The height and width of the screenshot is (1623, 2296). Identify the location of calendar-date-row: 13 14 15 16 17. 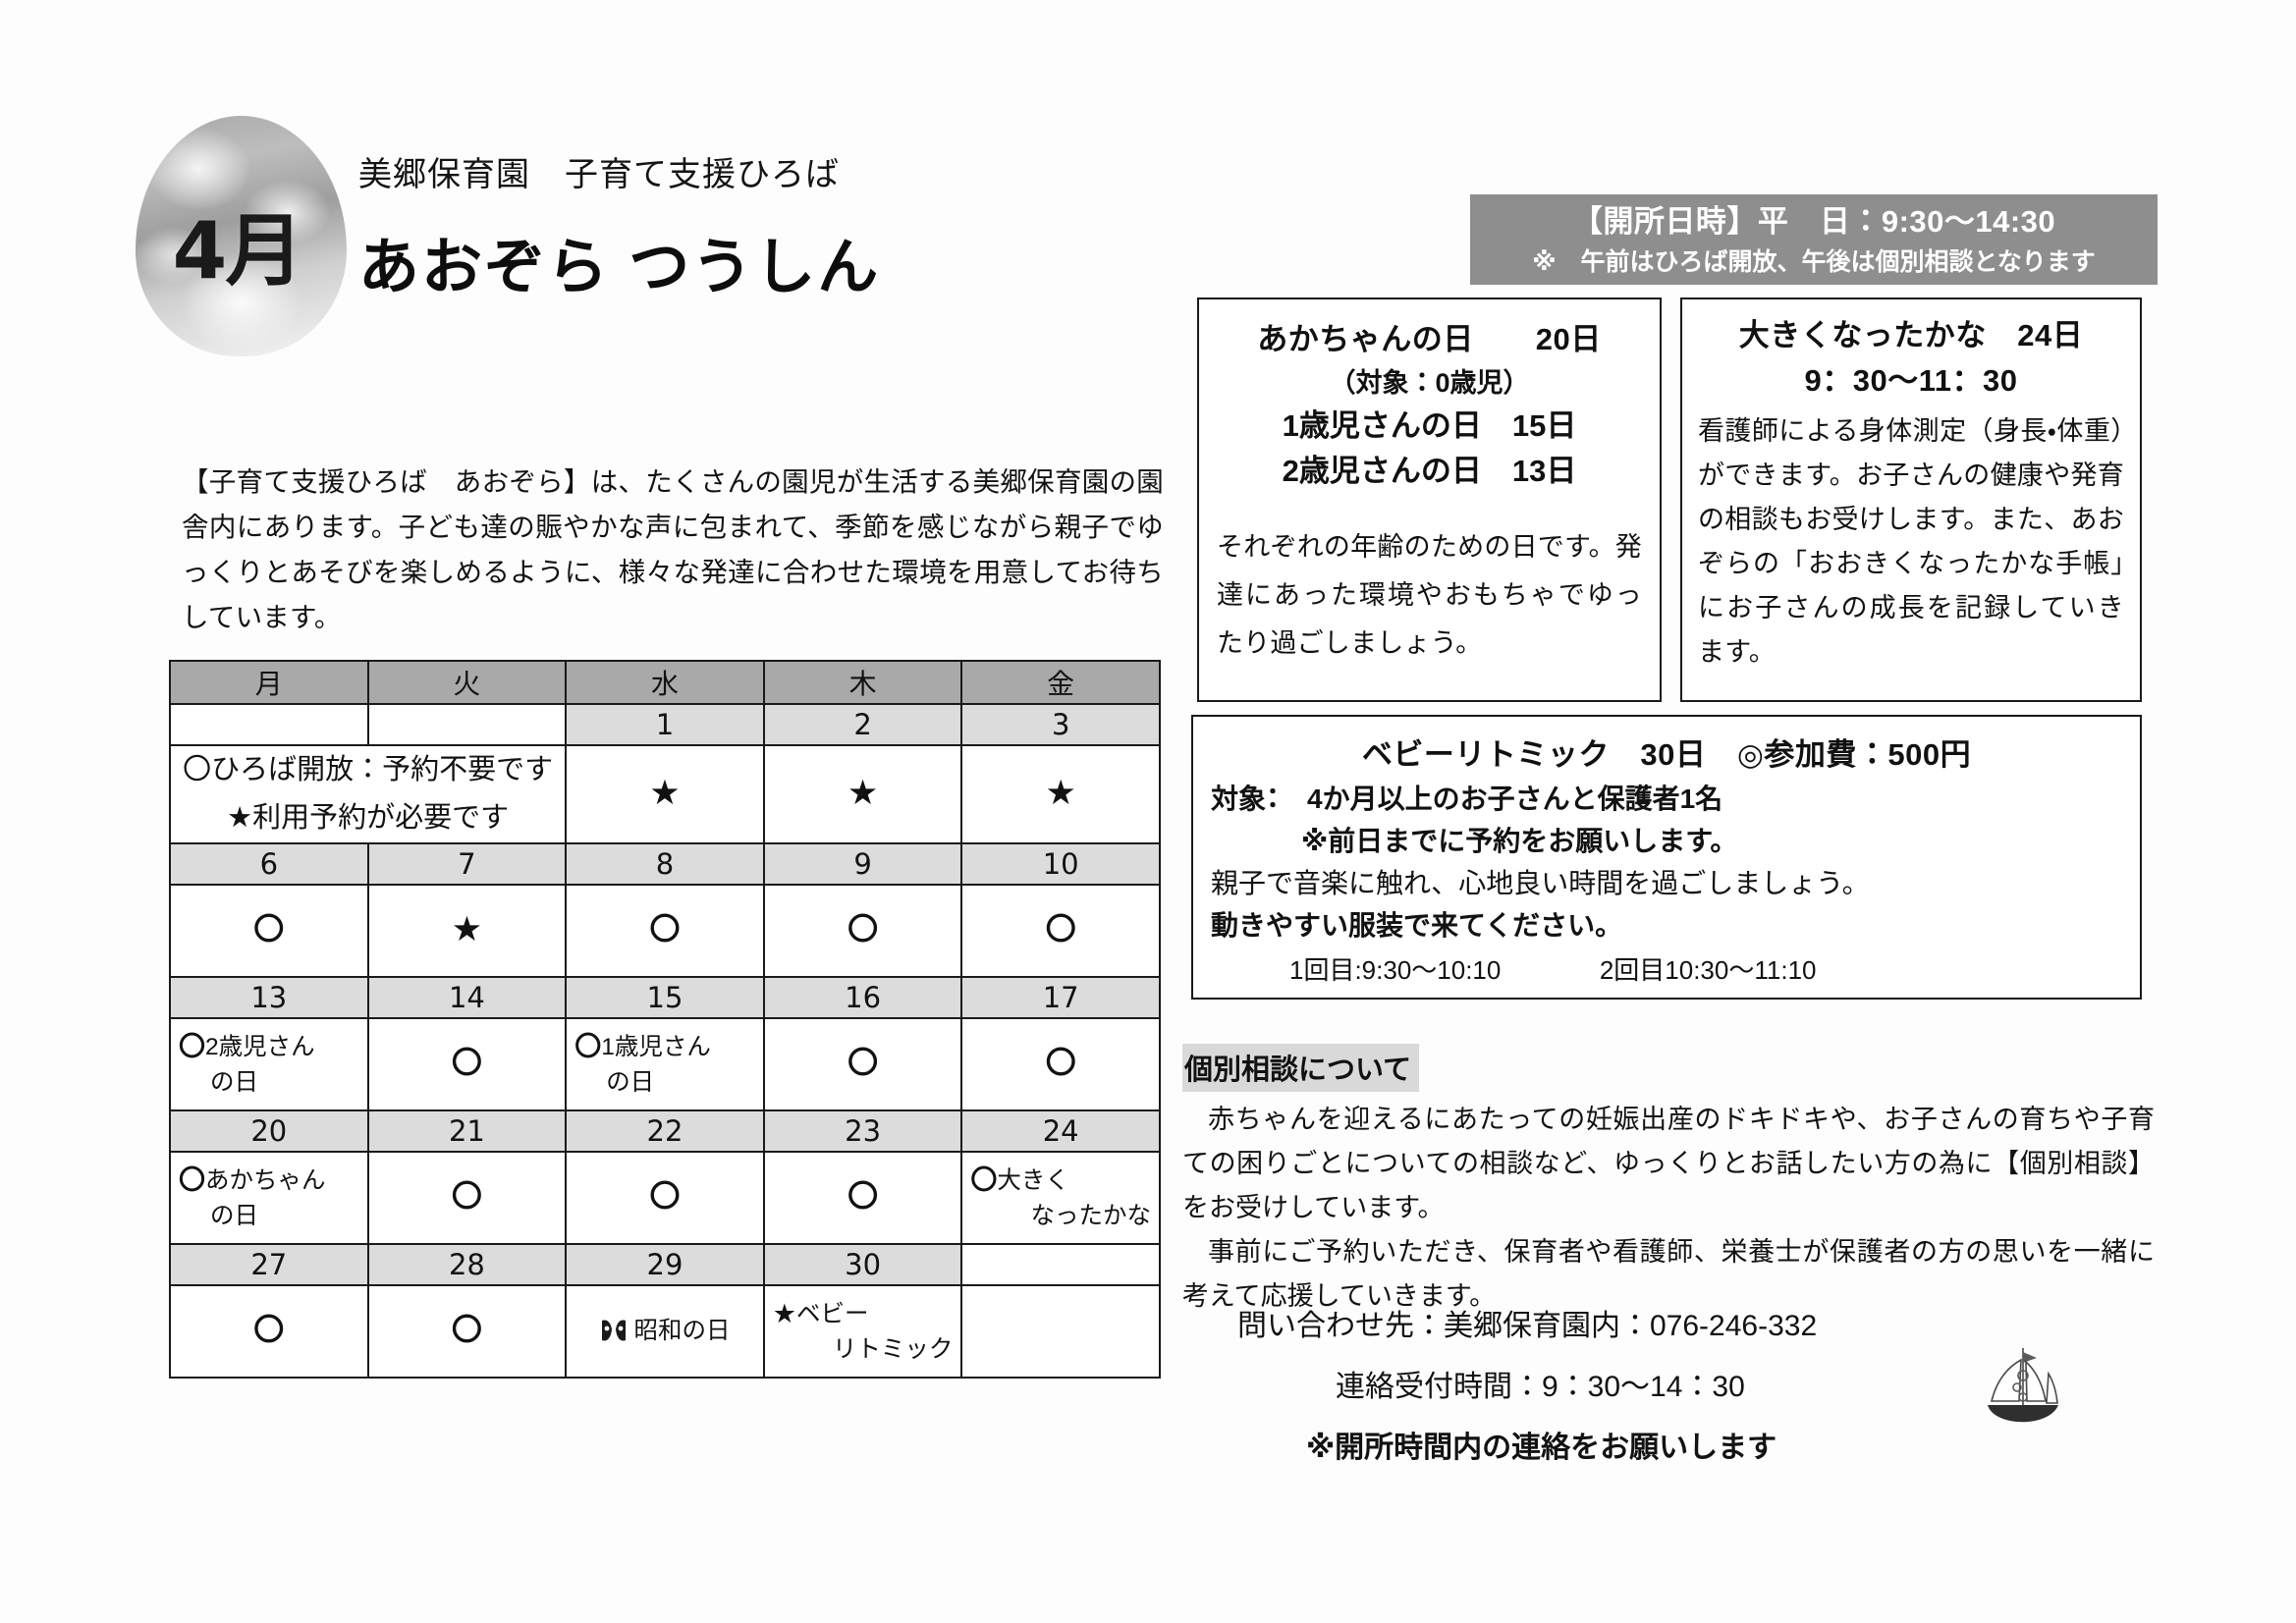
(665, 997).